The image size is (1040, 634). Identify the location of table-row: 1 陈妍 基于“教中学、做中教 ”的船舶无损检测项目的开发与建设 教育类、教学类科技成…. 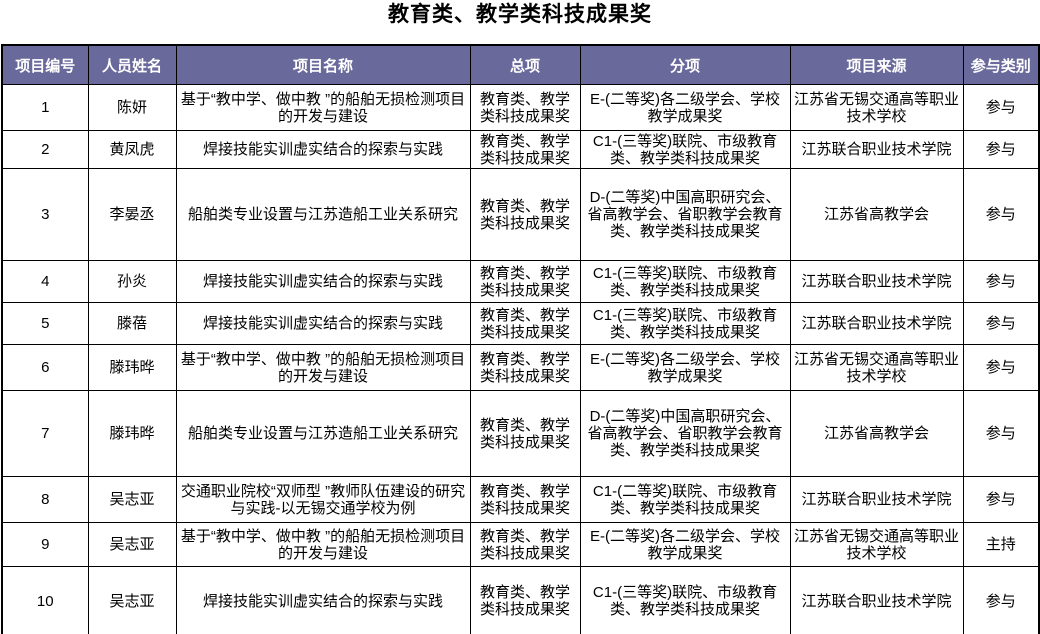
(520, 107).